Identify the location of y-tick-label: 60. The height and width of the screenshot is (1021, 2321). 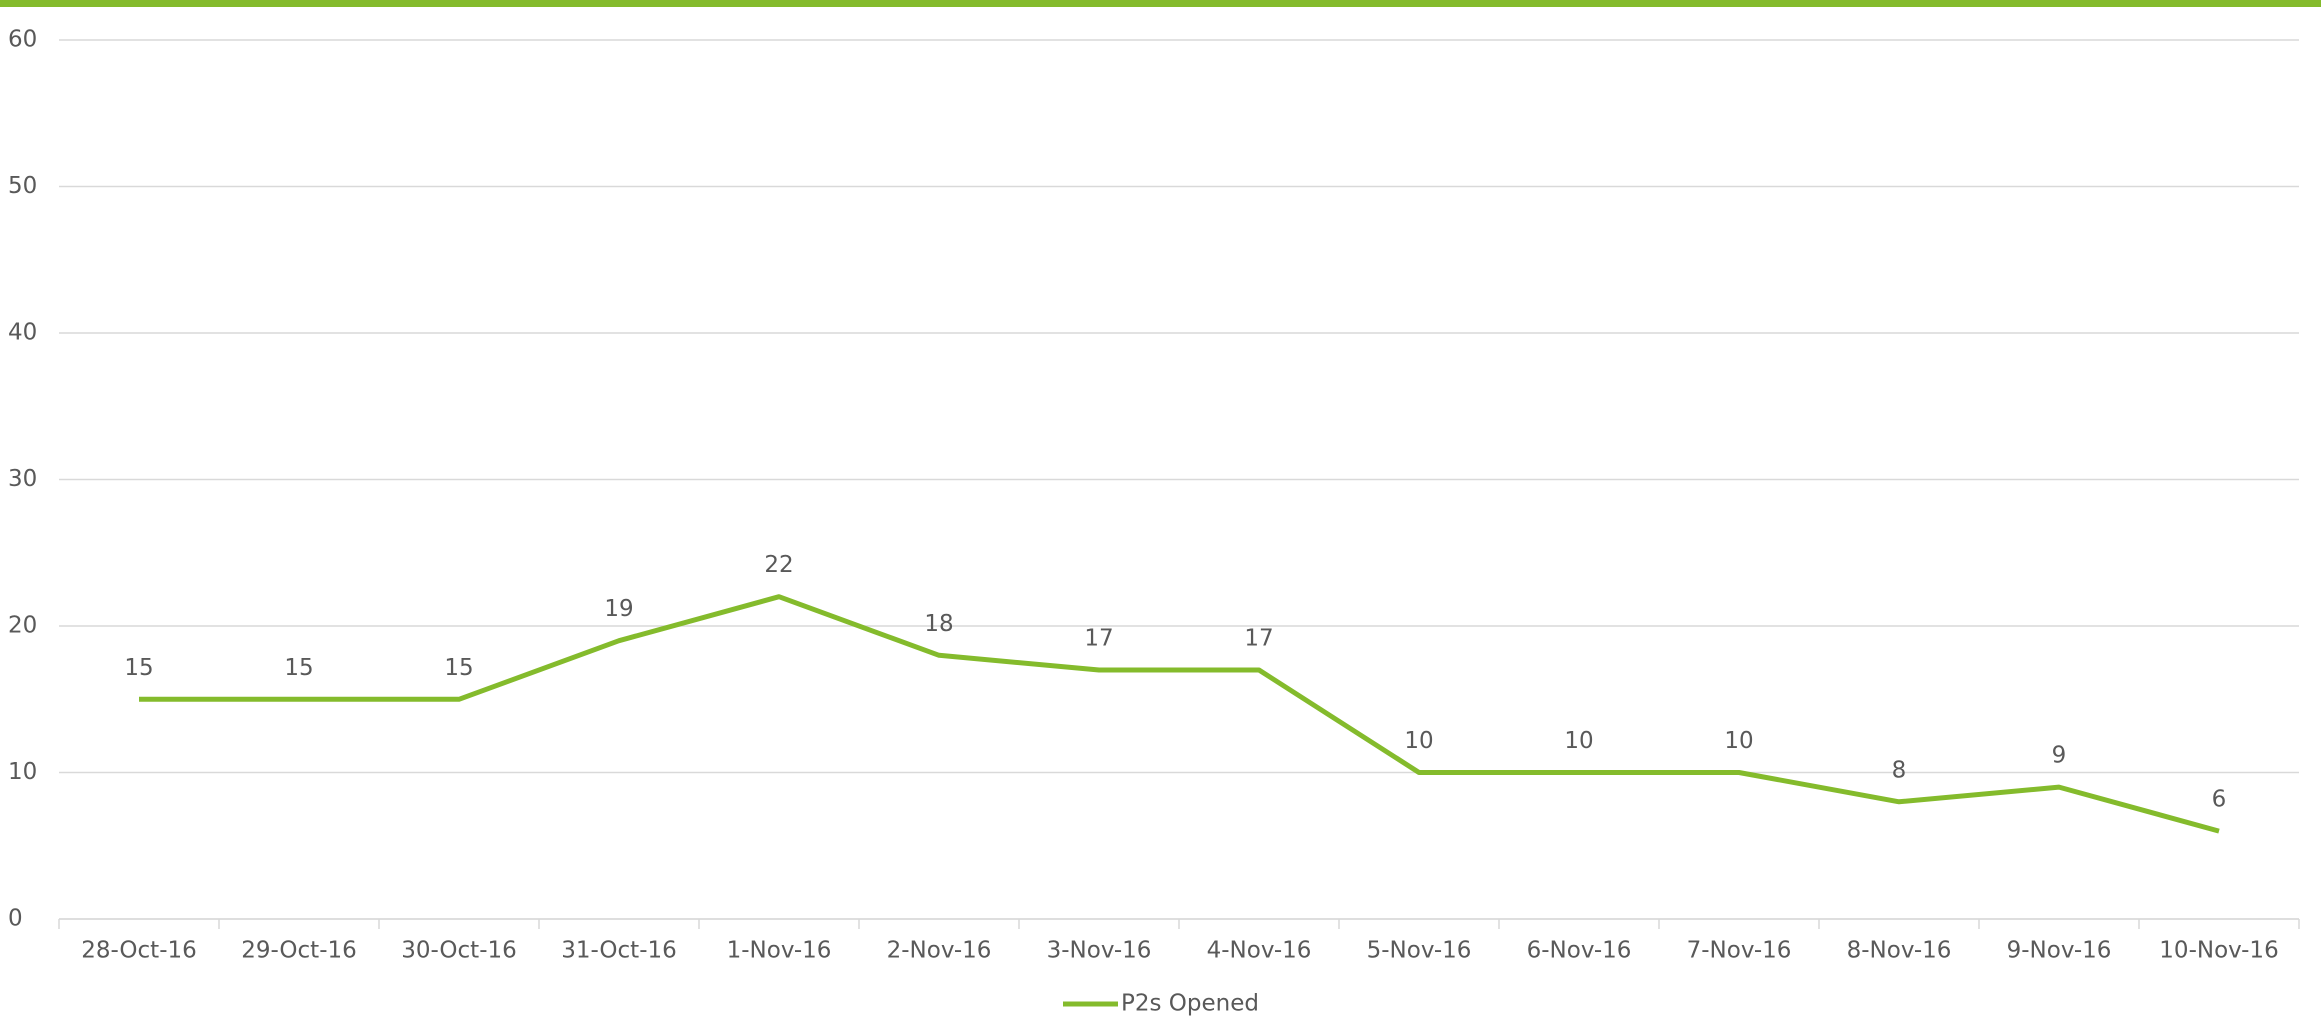
(22, 40).